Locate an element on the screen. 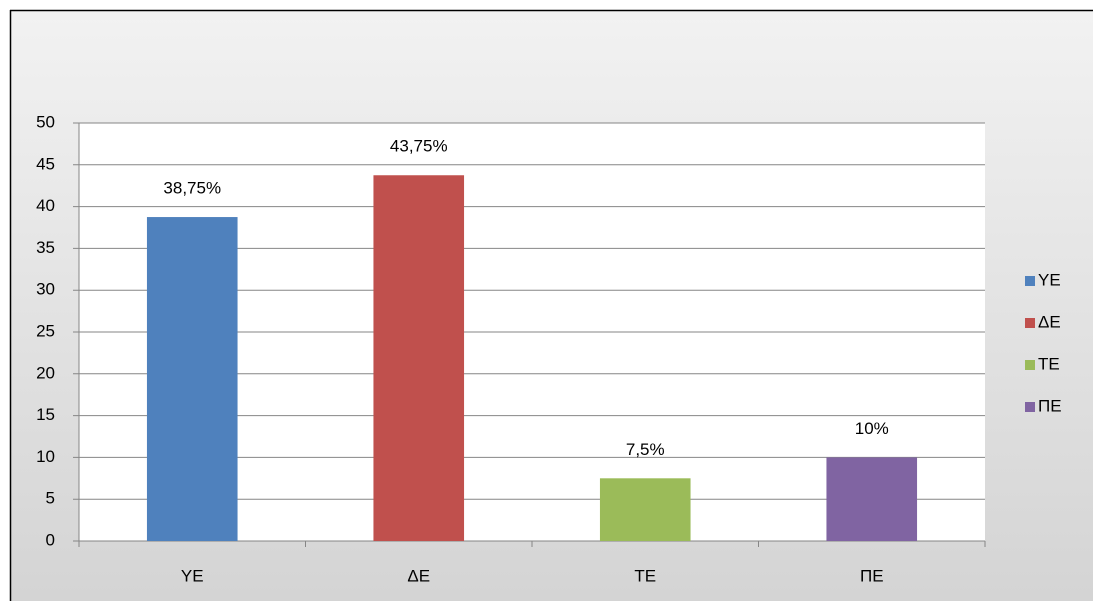 The image size is (1093, 601). value-label: 38,75% is located at coordinates (192, 188).